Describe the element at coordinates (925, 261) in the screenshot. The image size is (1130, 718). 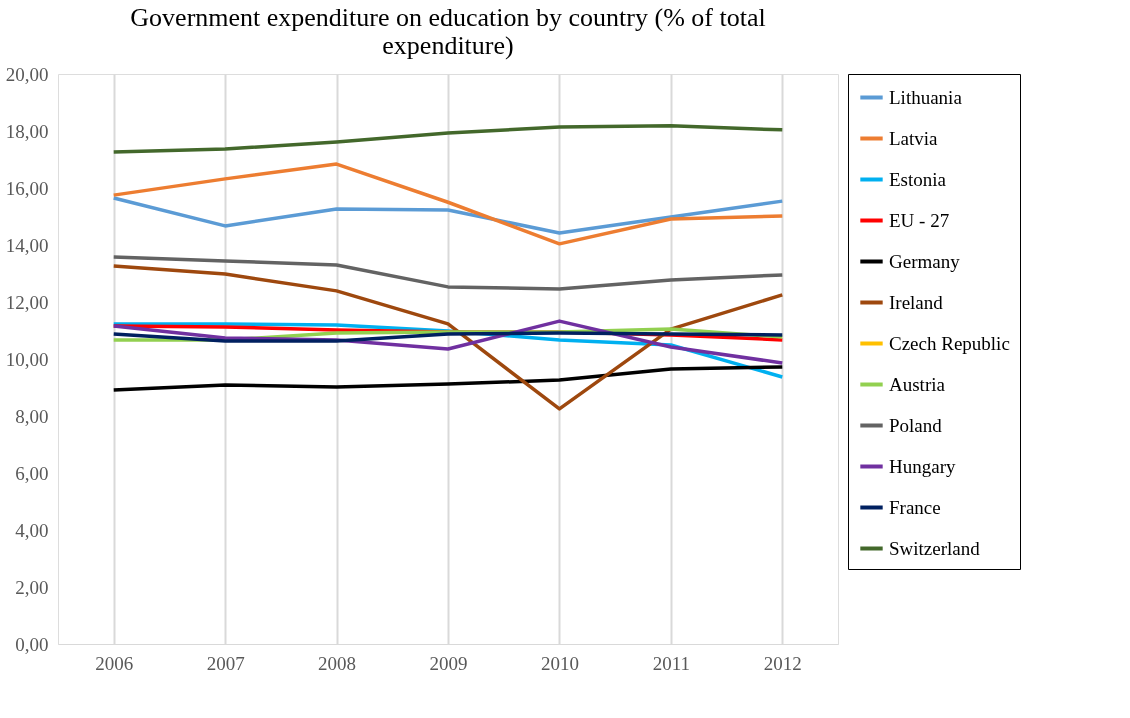
I see `legend-label: Germany` at that location.